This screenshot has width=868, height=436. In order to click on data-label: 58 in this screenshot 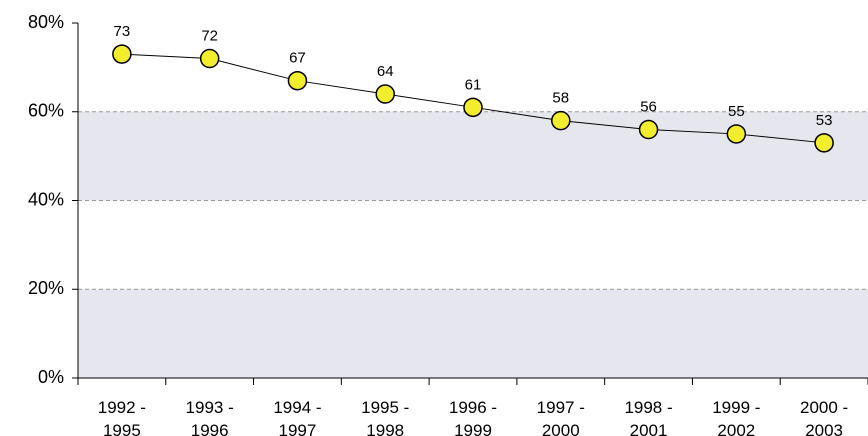, I will do `click(560, 98)`.